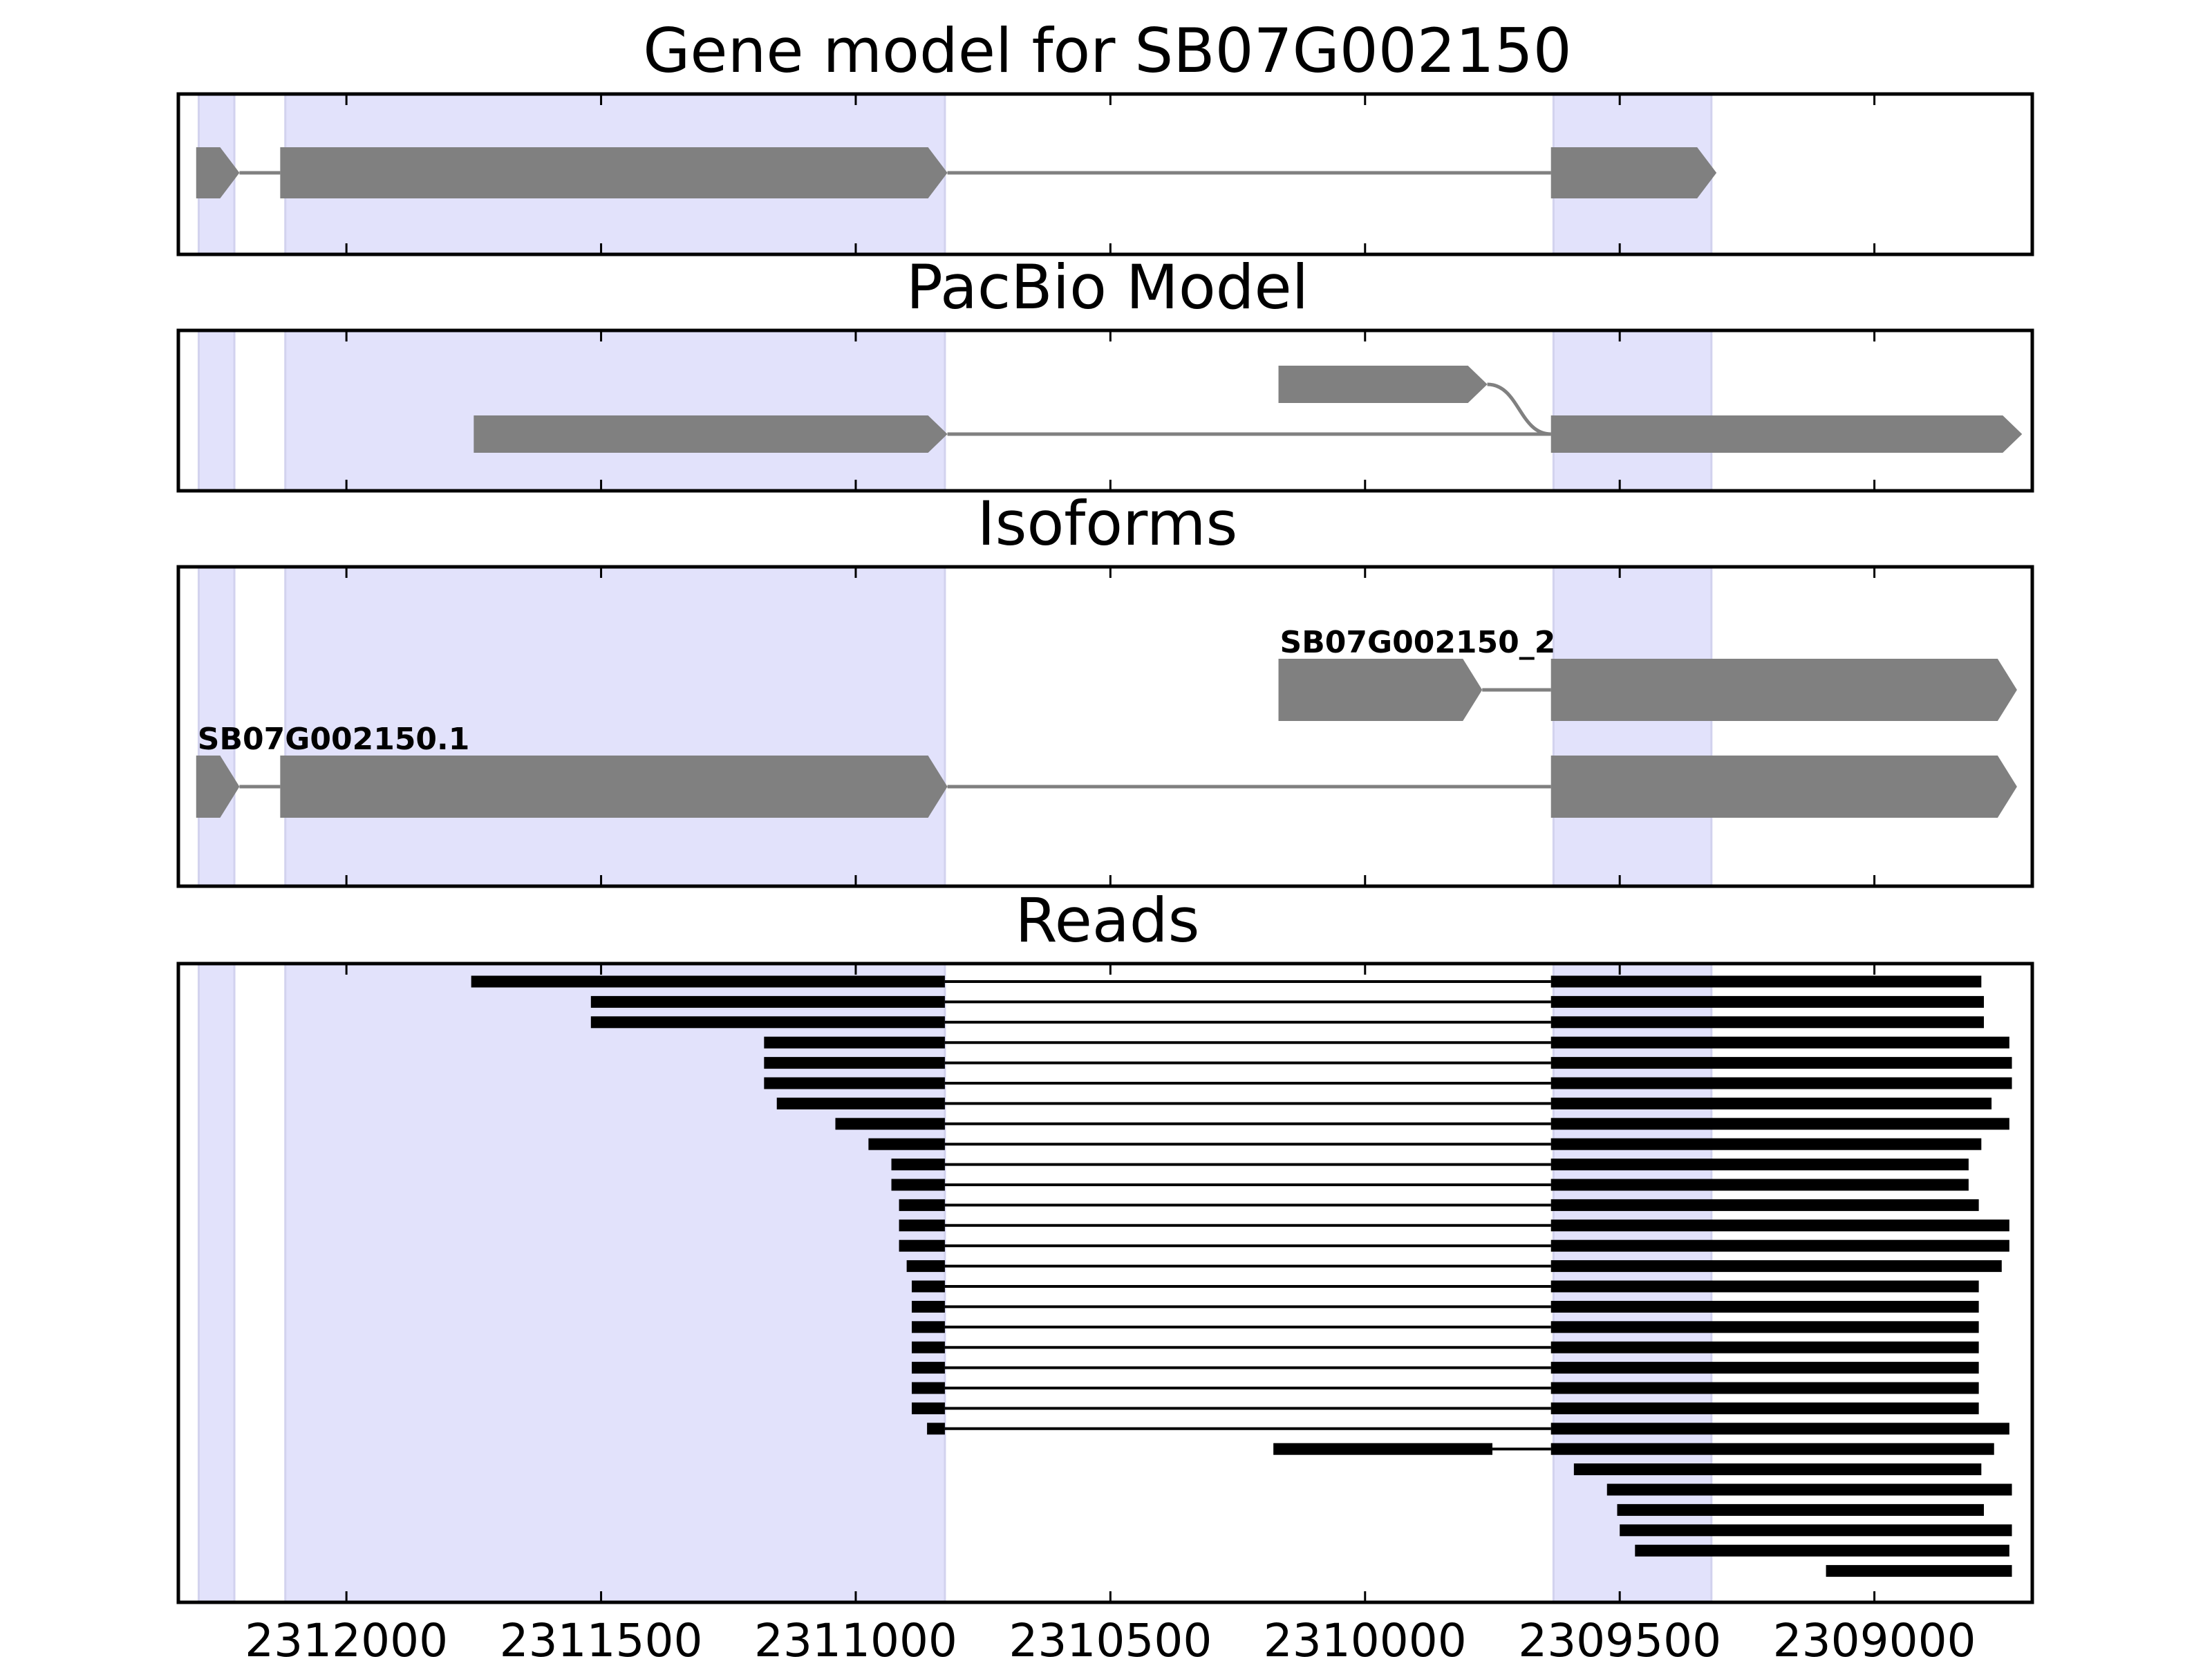 The image size is (2212, 1659). What do you see at coordinates (1418, 643) in the screenshot?
I see `isoform-label-2: SB07G002150_2` at bounding box center [1418, 643].